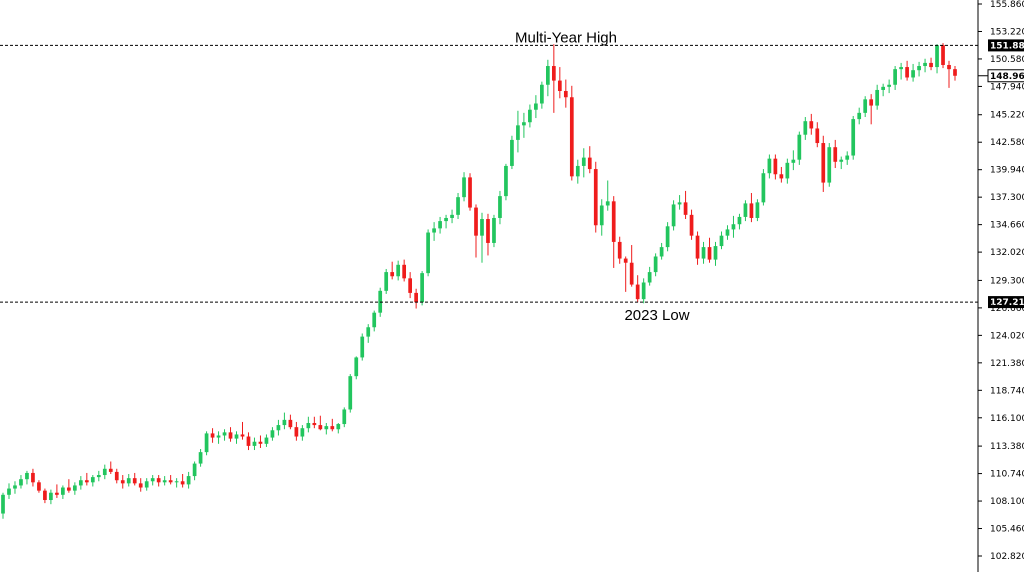  Describe the element at coordinates (1007, 5) in the screenshot. I see `y-tick-label: 155.860` at that location.